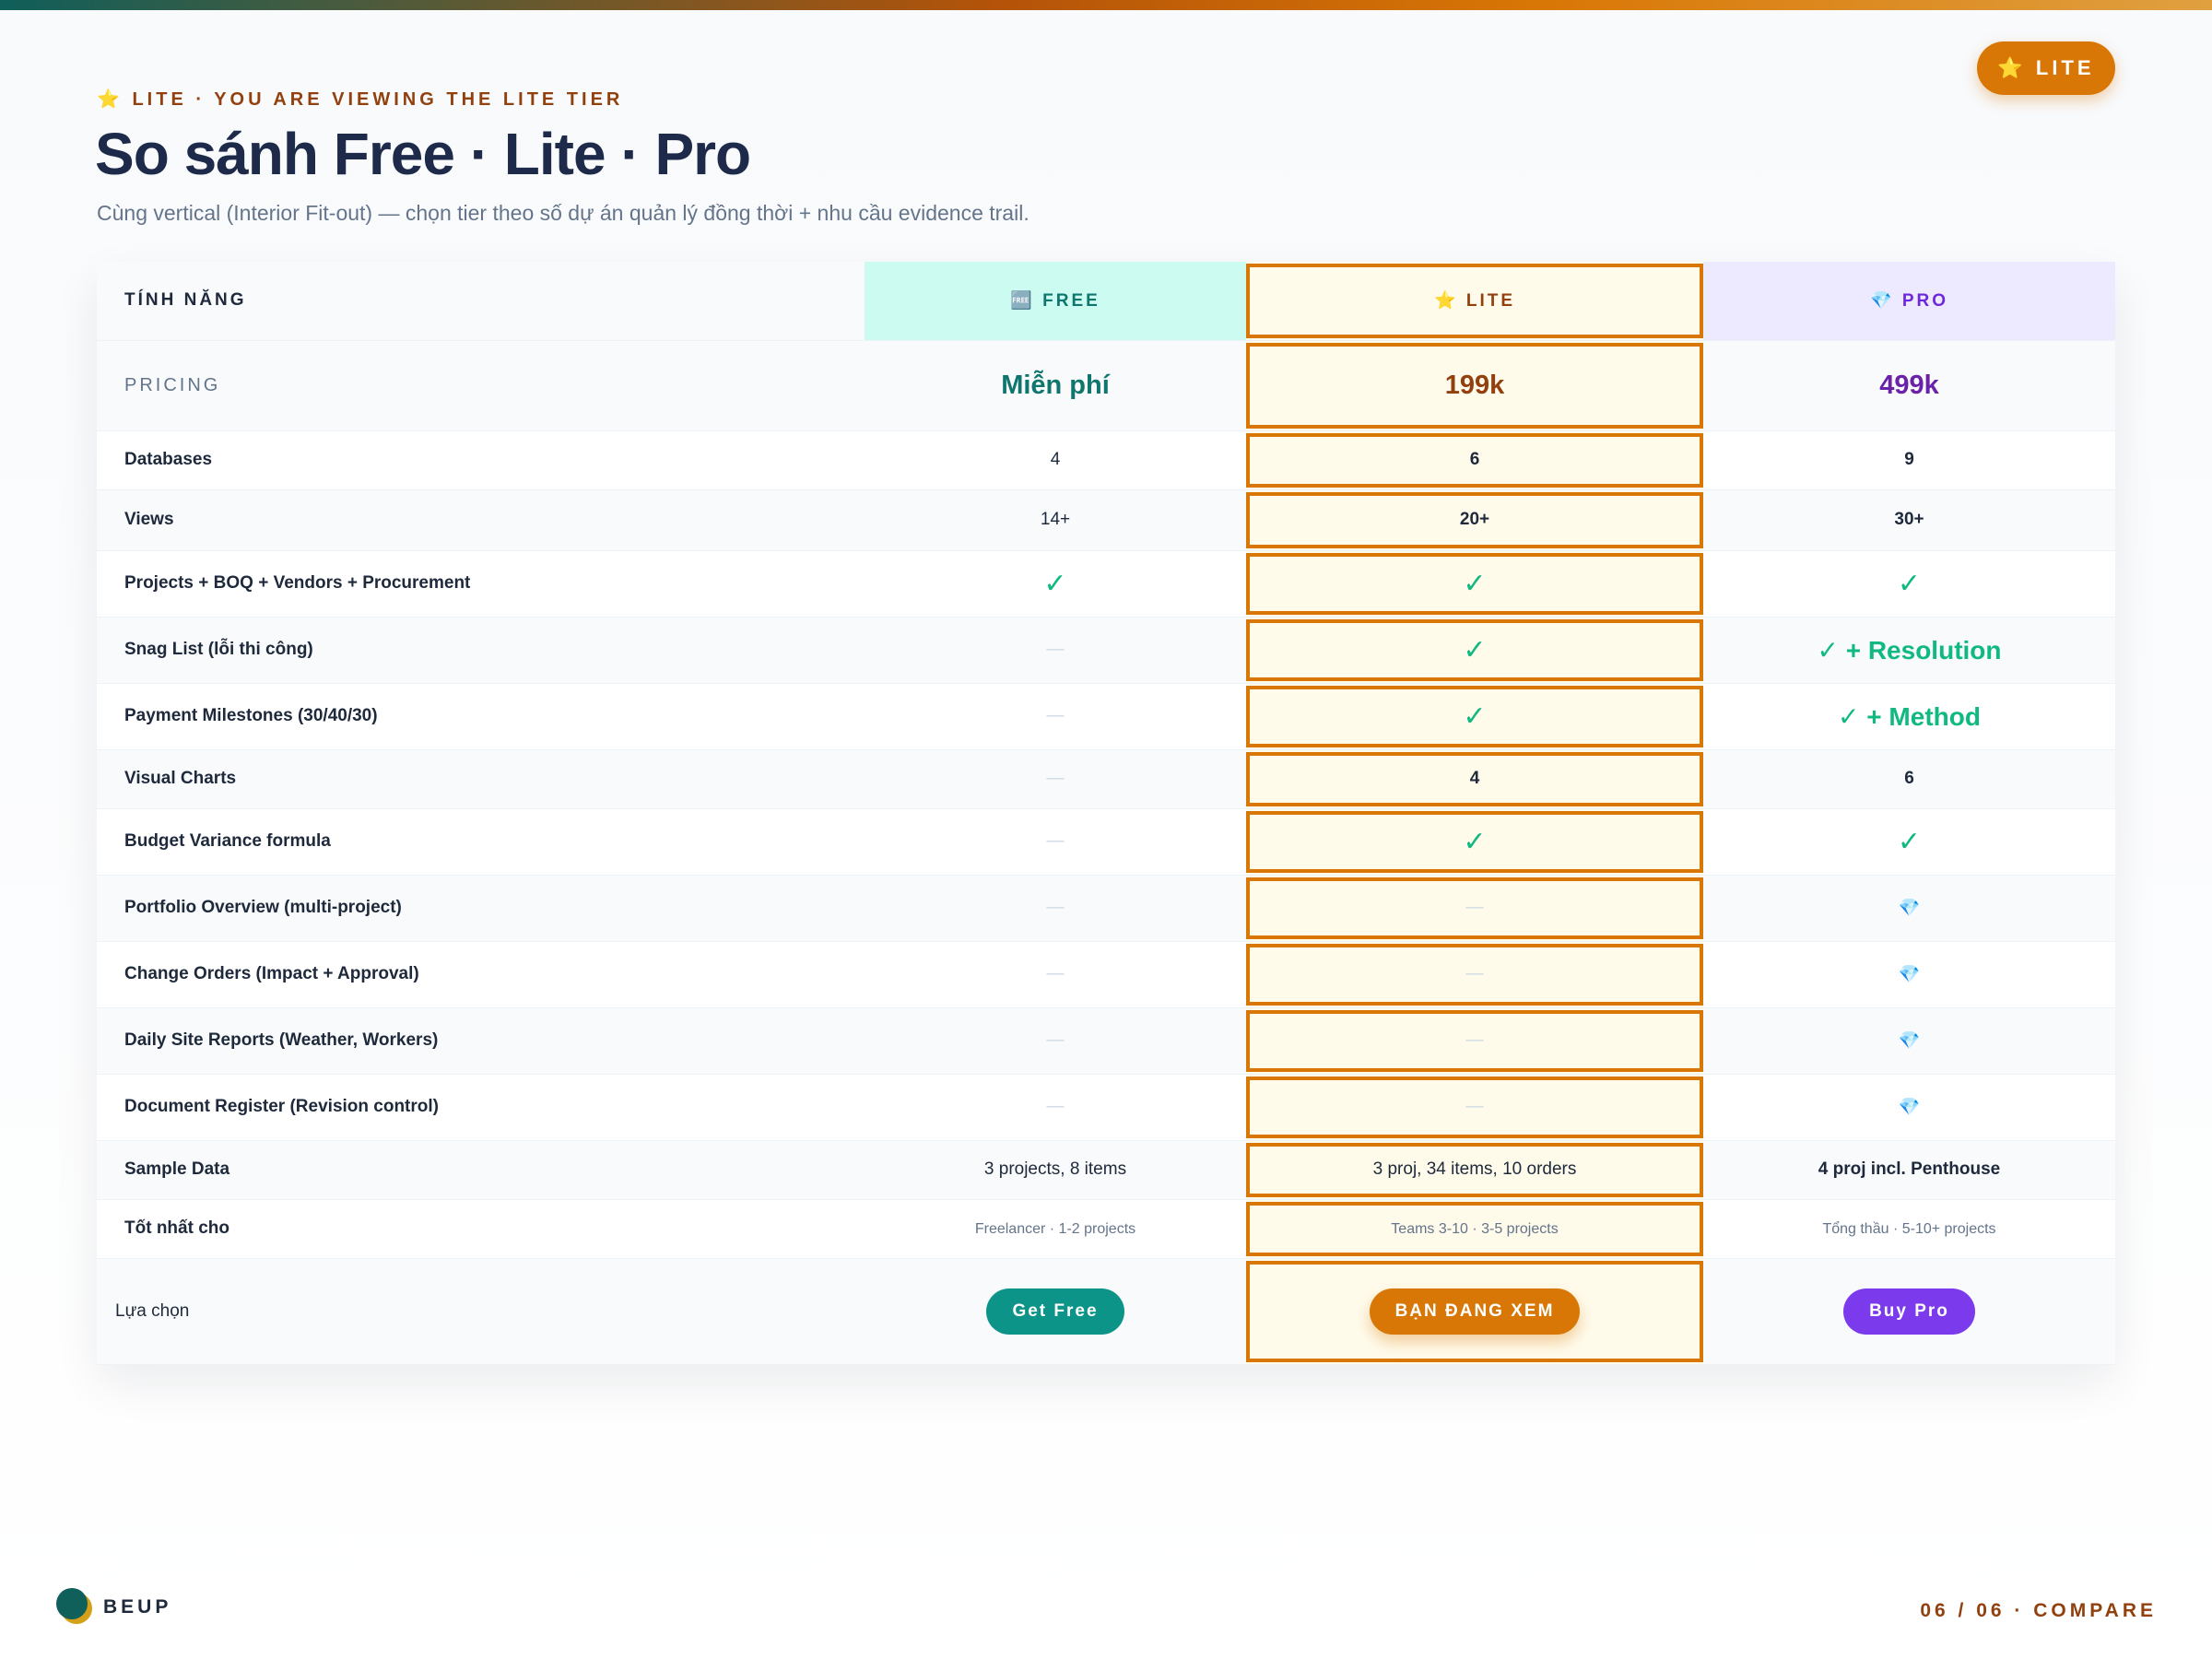  I want to click on table-cell: Get Free, so click(1055, 1311).